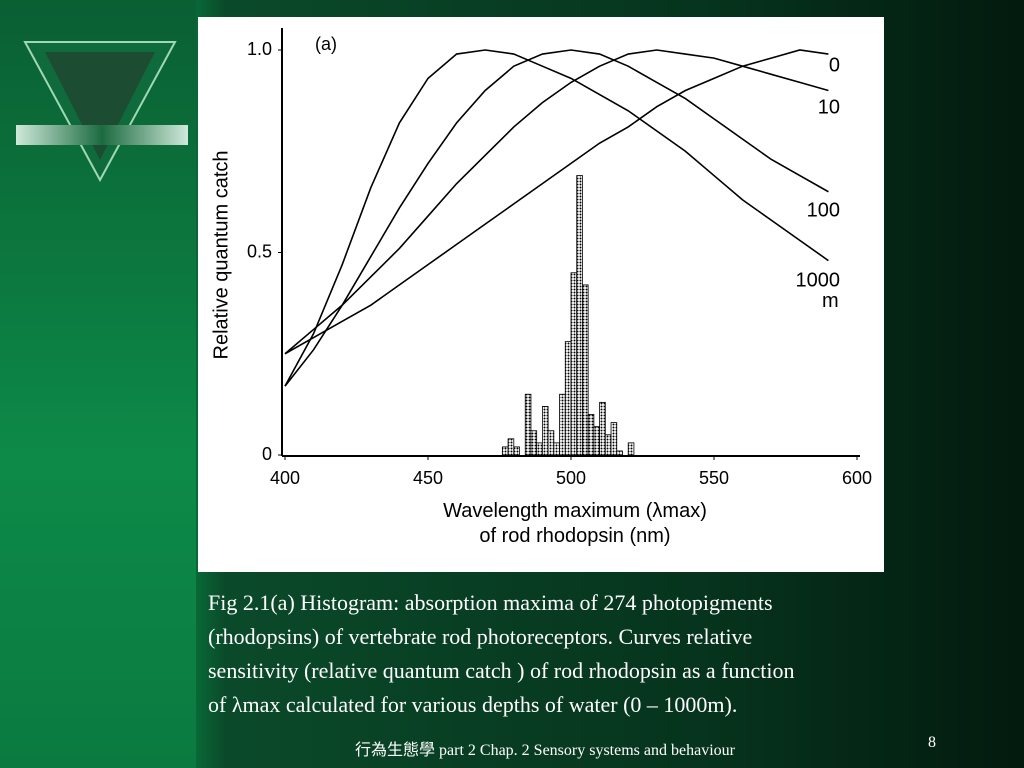 This screenshot has width=1024, height=768. I want to click on x-axis-label: Wavelength maximum (λmax), so click(575, 511).